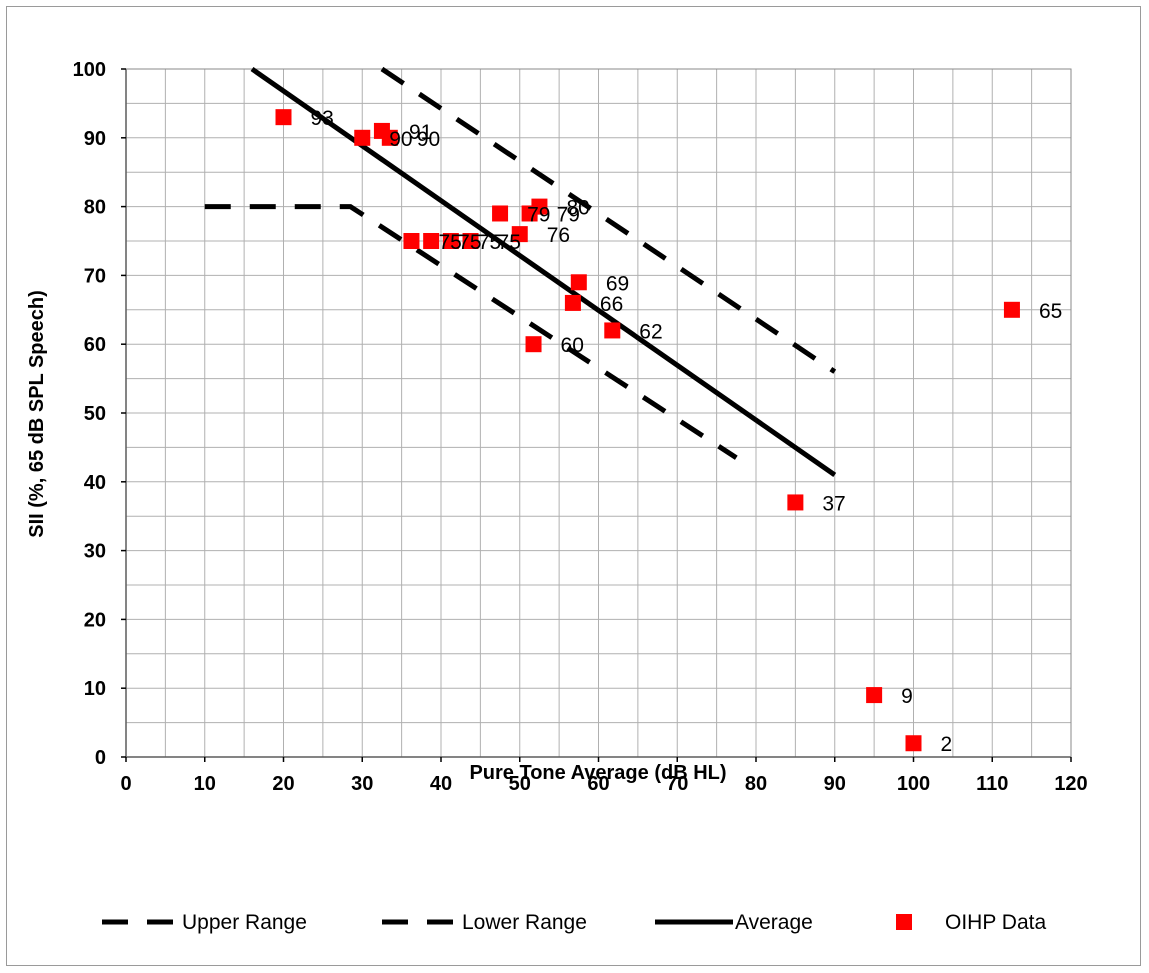 The width and height of the screenshot is (1149, 973). What do you see at coordinates (774, 922) in the screenshot?
I see `legend-label: Average` at bounding box center [774, 922].